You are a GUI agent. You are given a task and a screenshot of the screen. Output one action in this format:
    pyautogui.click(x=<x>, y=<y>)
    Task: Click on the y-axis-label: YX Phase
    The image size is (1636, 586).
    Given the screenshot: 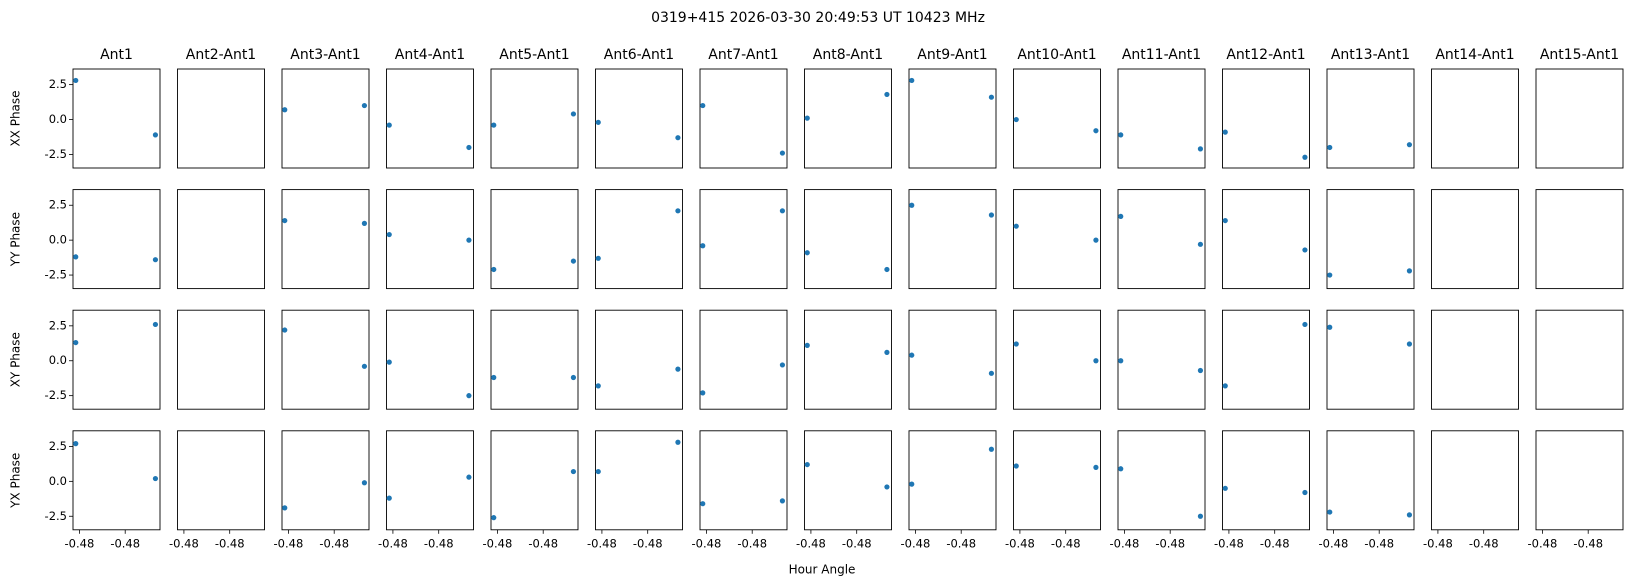 What is the action you would take?
    pyautogui.click(x=16, y=481)
    